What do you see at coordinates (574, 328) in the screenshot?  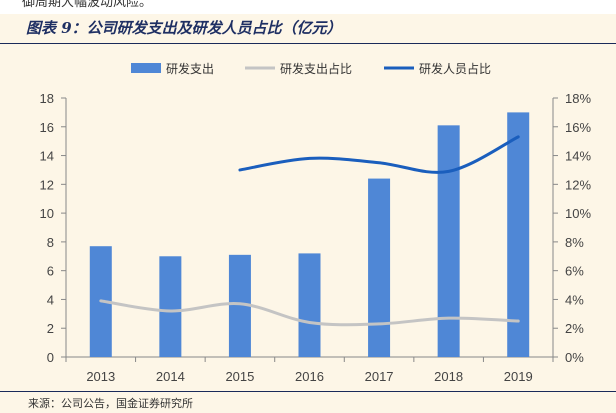 I see `right-tick-label: 2%` at bounding box center [574, 328].